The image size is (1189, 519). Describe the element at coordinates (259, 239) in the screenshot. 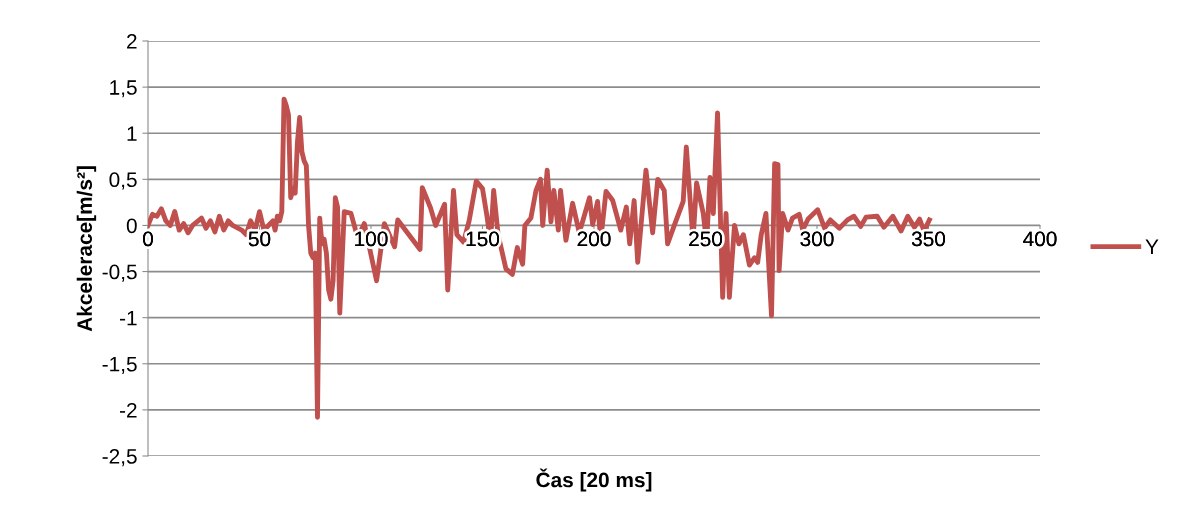

I see `x-tick-label: 50` at that location.